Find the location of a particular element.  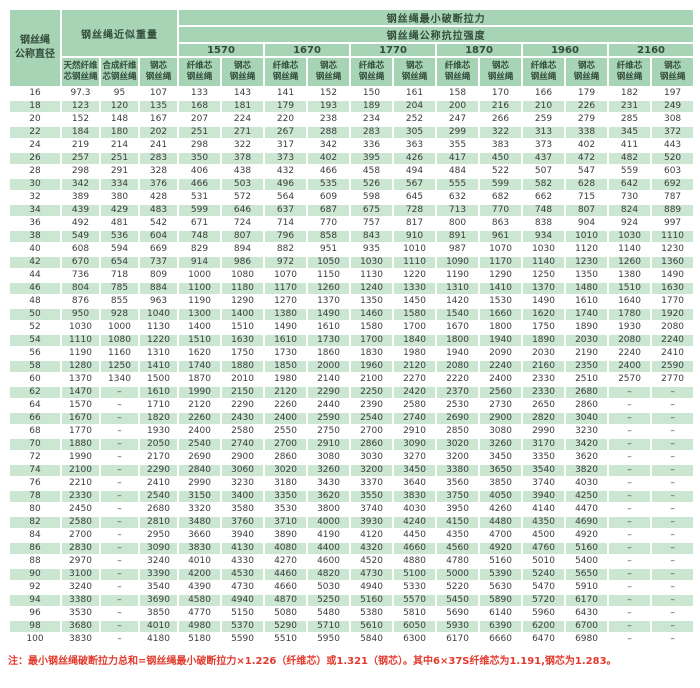

diameter-cell: 44 is located at coordinates (35, 275).